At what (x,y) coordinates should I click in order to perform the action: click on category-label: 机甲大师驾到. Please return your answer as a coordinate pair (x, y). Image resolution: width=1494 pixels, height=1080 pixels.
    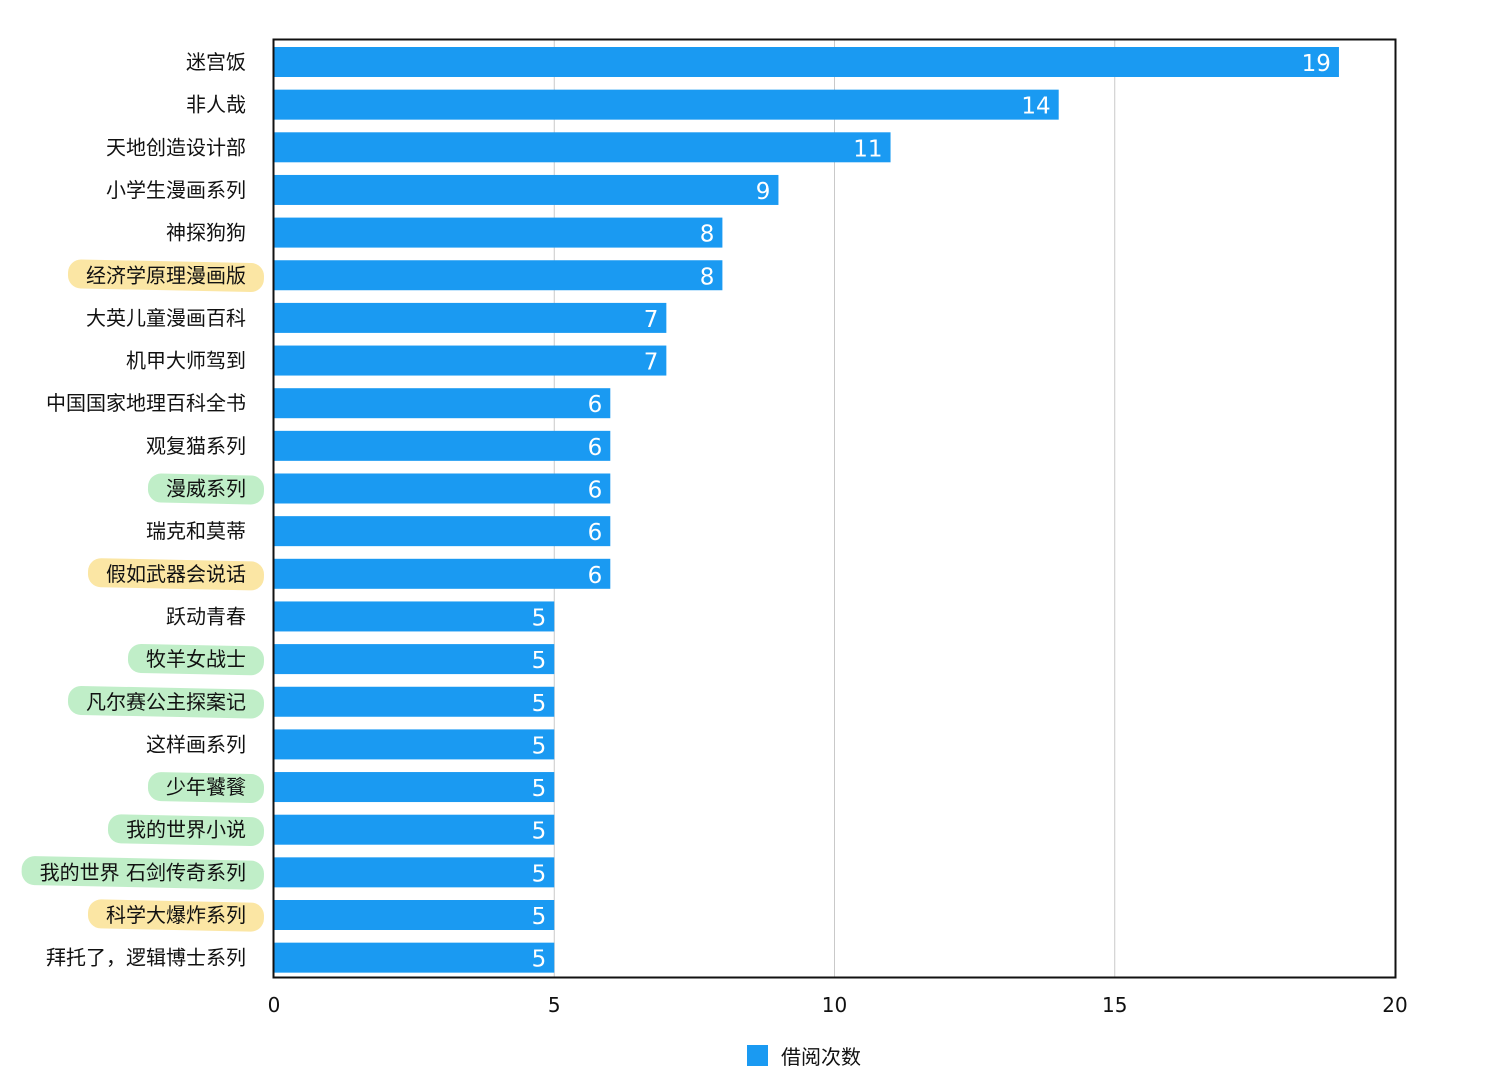
    Looking at the image, I should click on (186, 361).